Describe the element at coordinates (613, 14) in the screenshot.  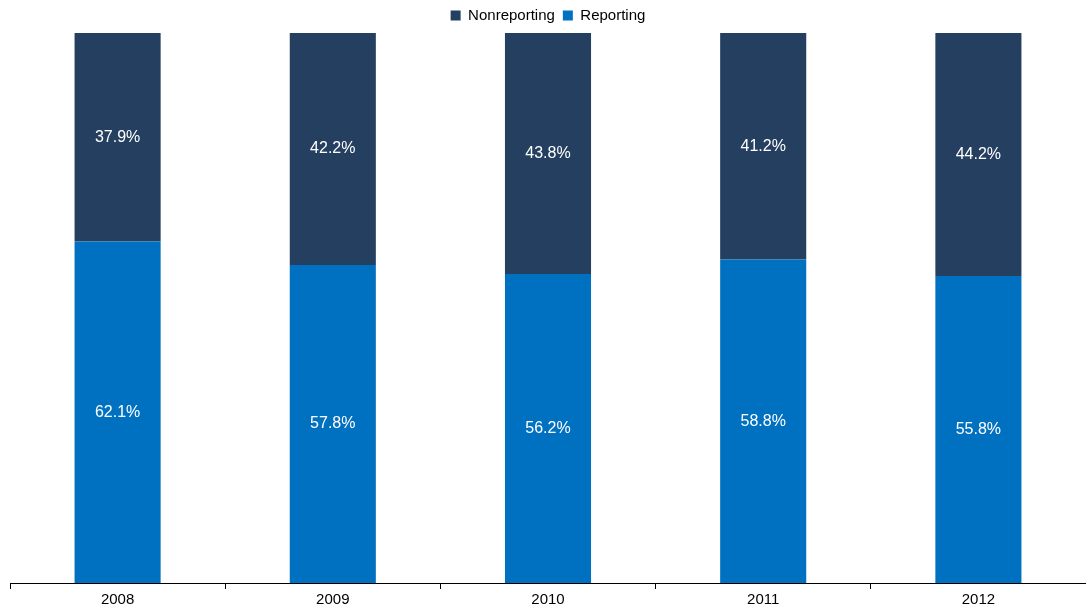
I see `legend-label: Reporting` at that location.